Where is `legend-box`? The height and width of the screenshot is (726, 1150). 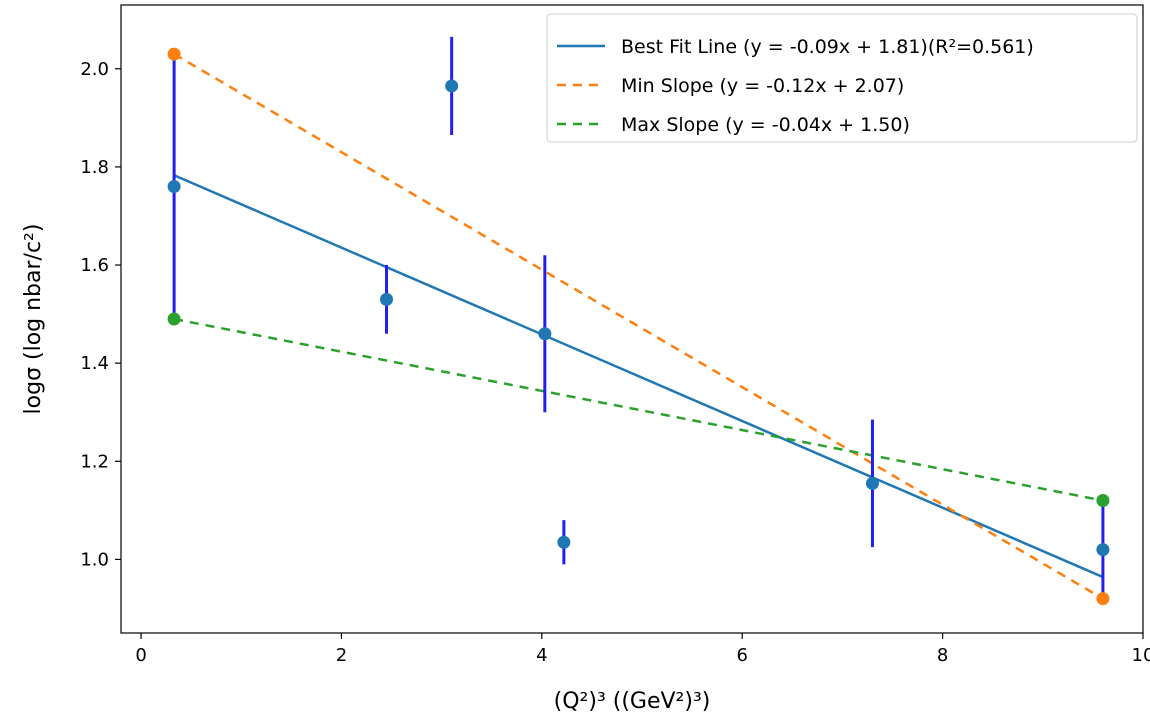 legend-box is located at coordinates (842, 78).